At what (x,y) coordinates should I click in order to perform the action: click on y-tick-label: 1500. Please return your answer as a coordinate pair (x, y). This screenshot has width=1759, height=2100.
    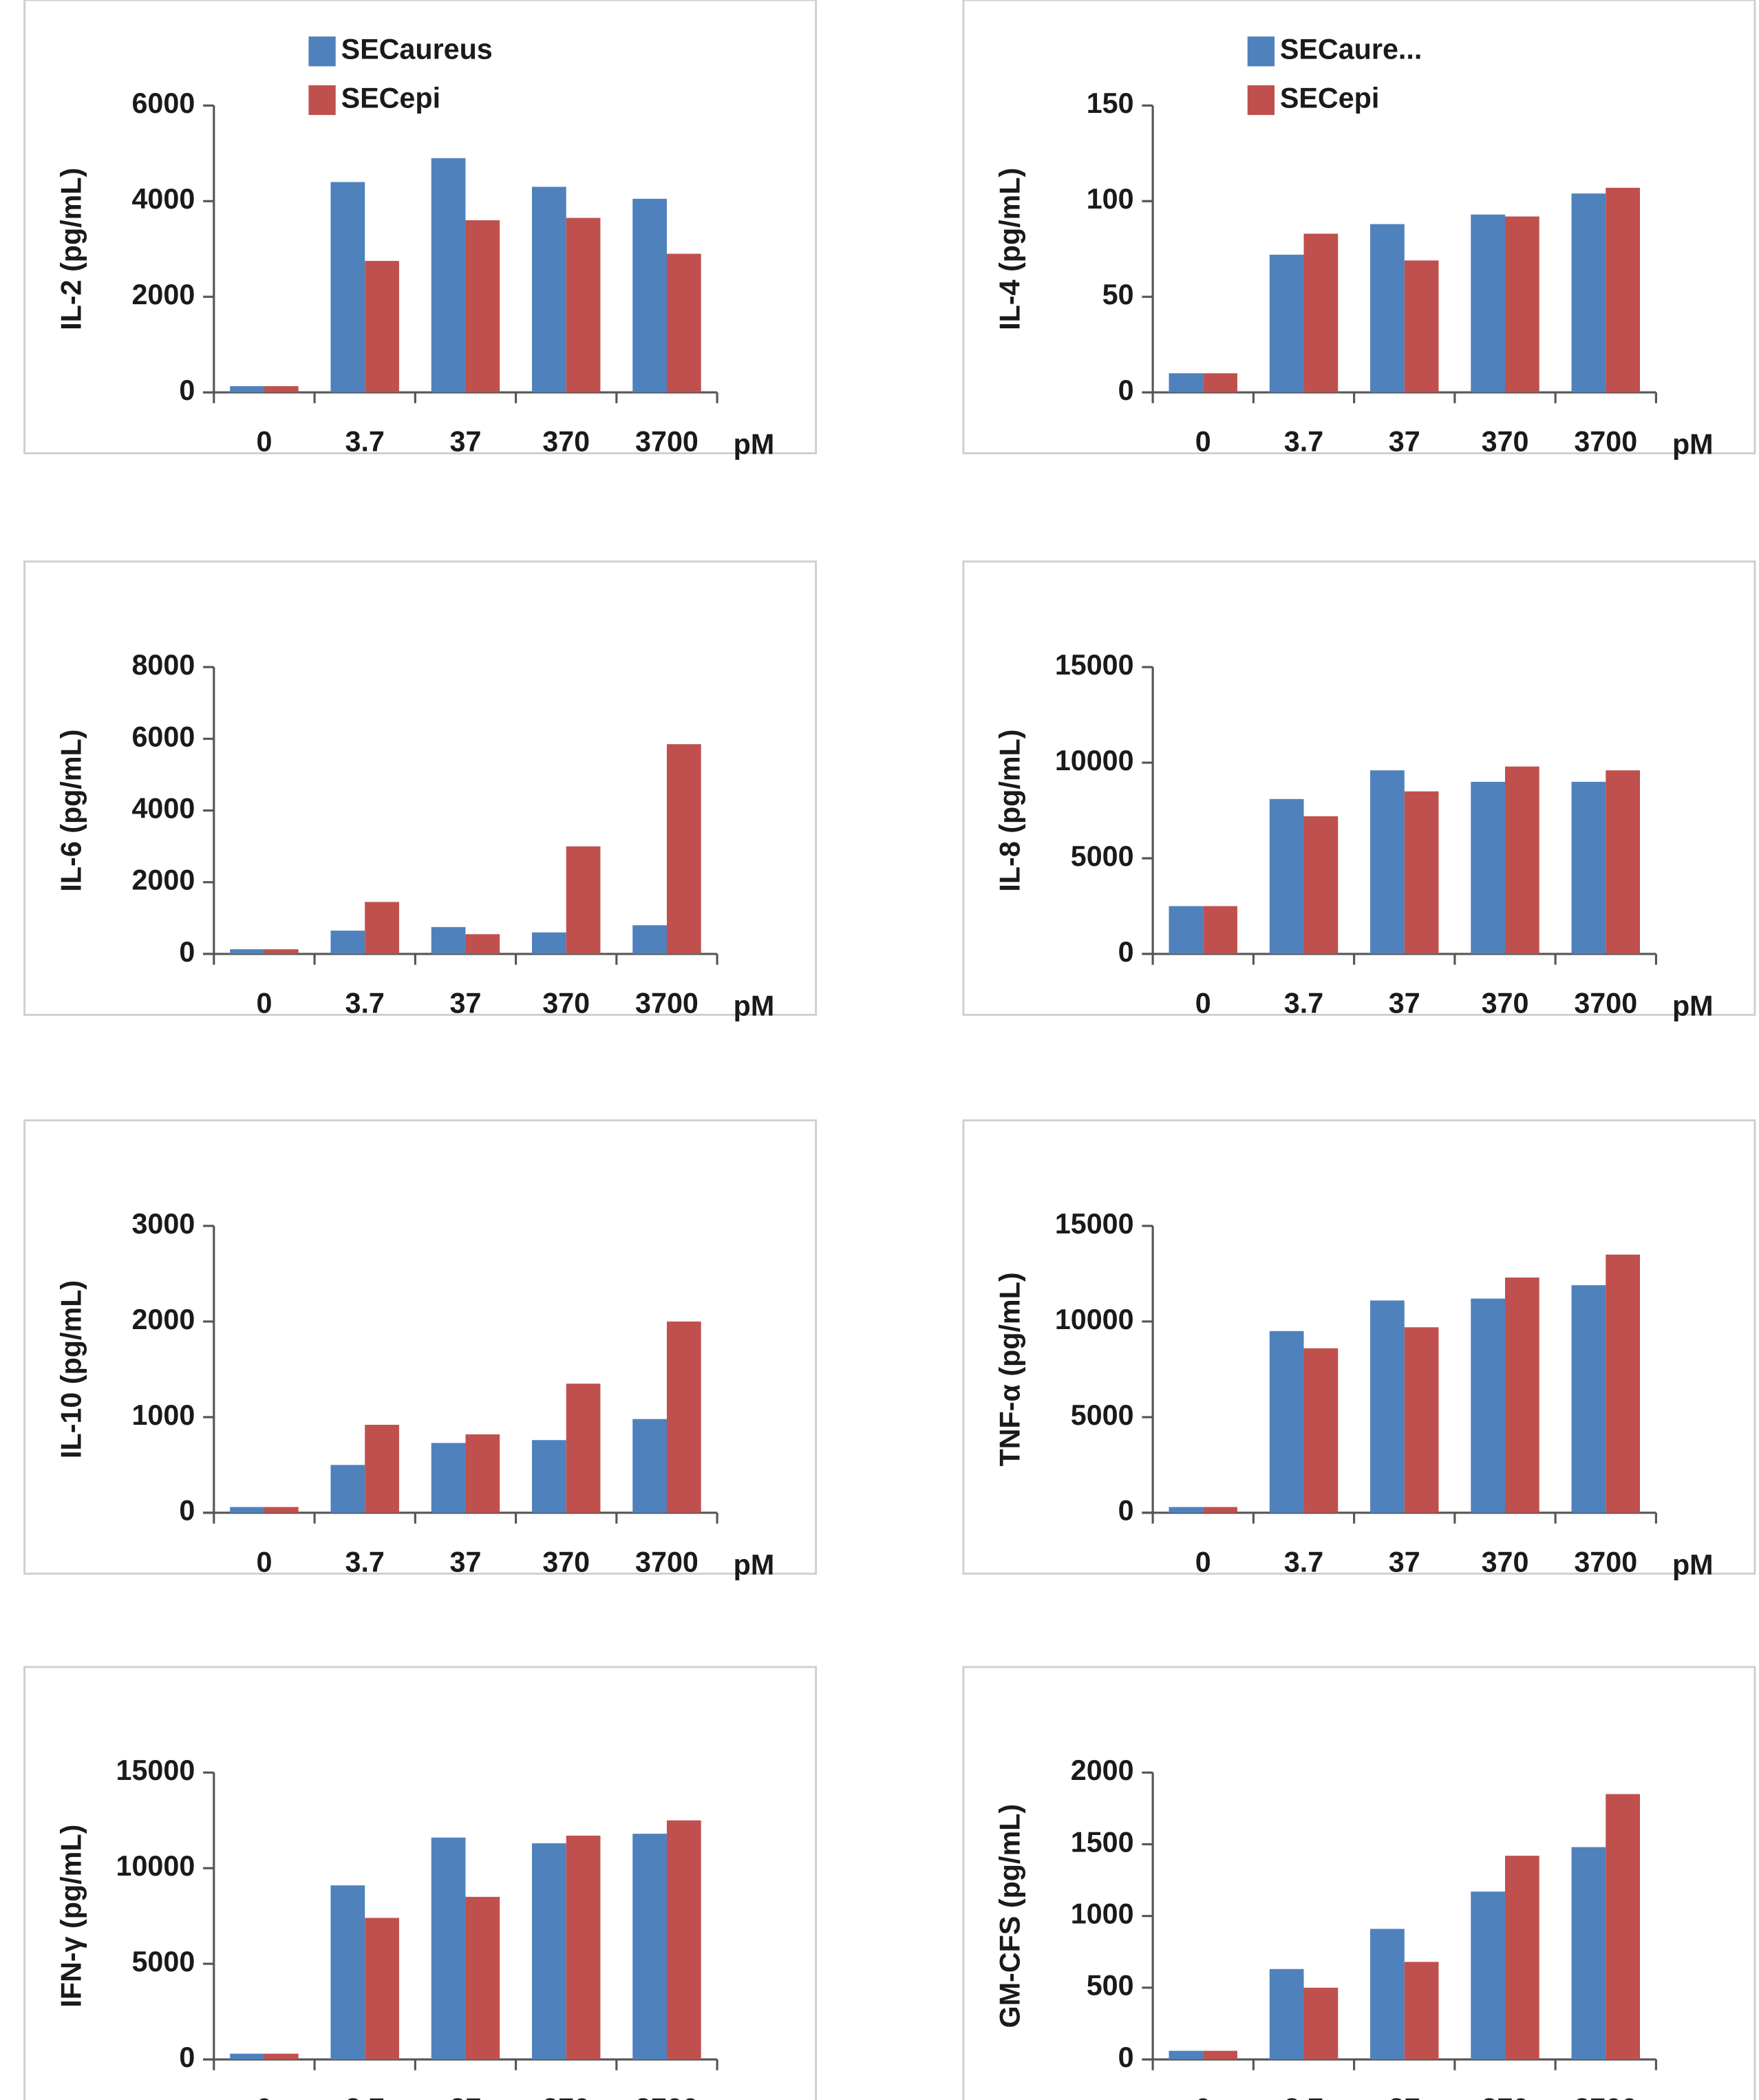
    Looking at the image, I should click on (1102, 1842).